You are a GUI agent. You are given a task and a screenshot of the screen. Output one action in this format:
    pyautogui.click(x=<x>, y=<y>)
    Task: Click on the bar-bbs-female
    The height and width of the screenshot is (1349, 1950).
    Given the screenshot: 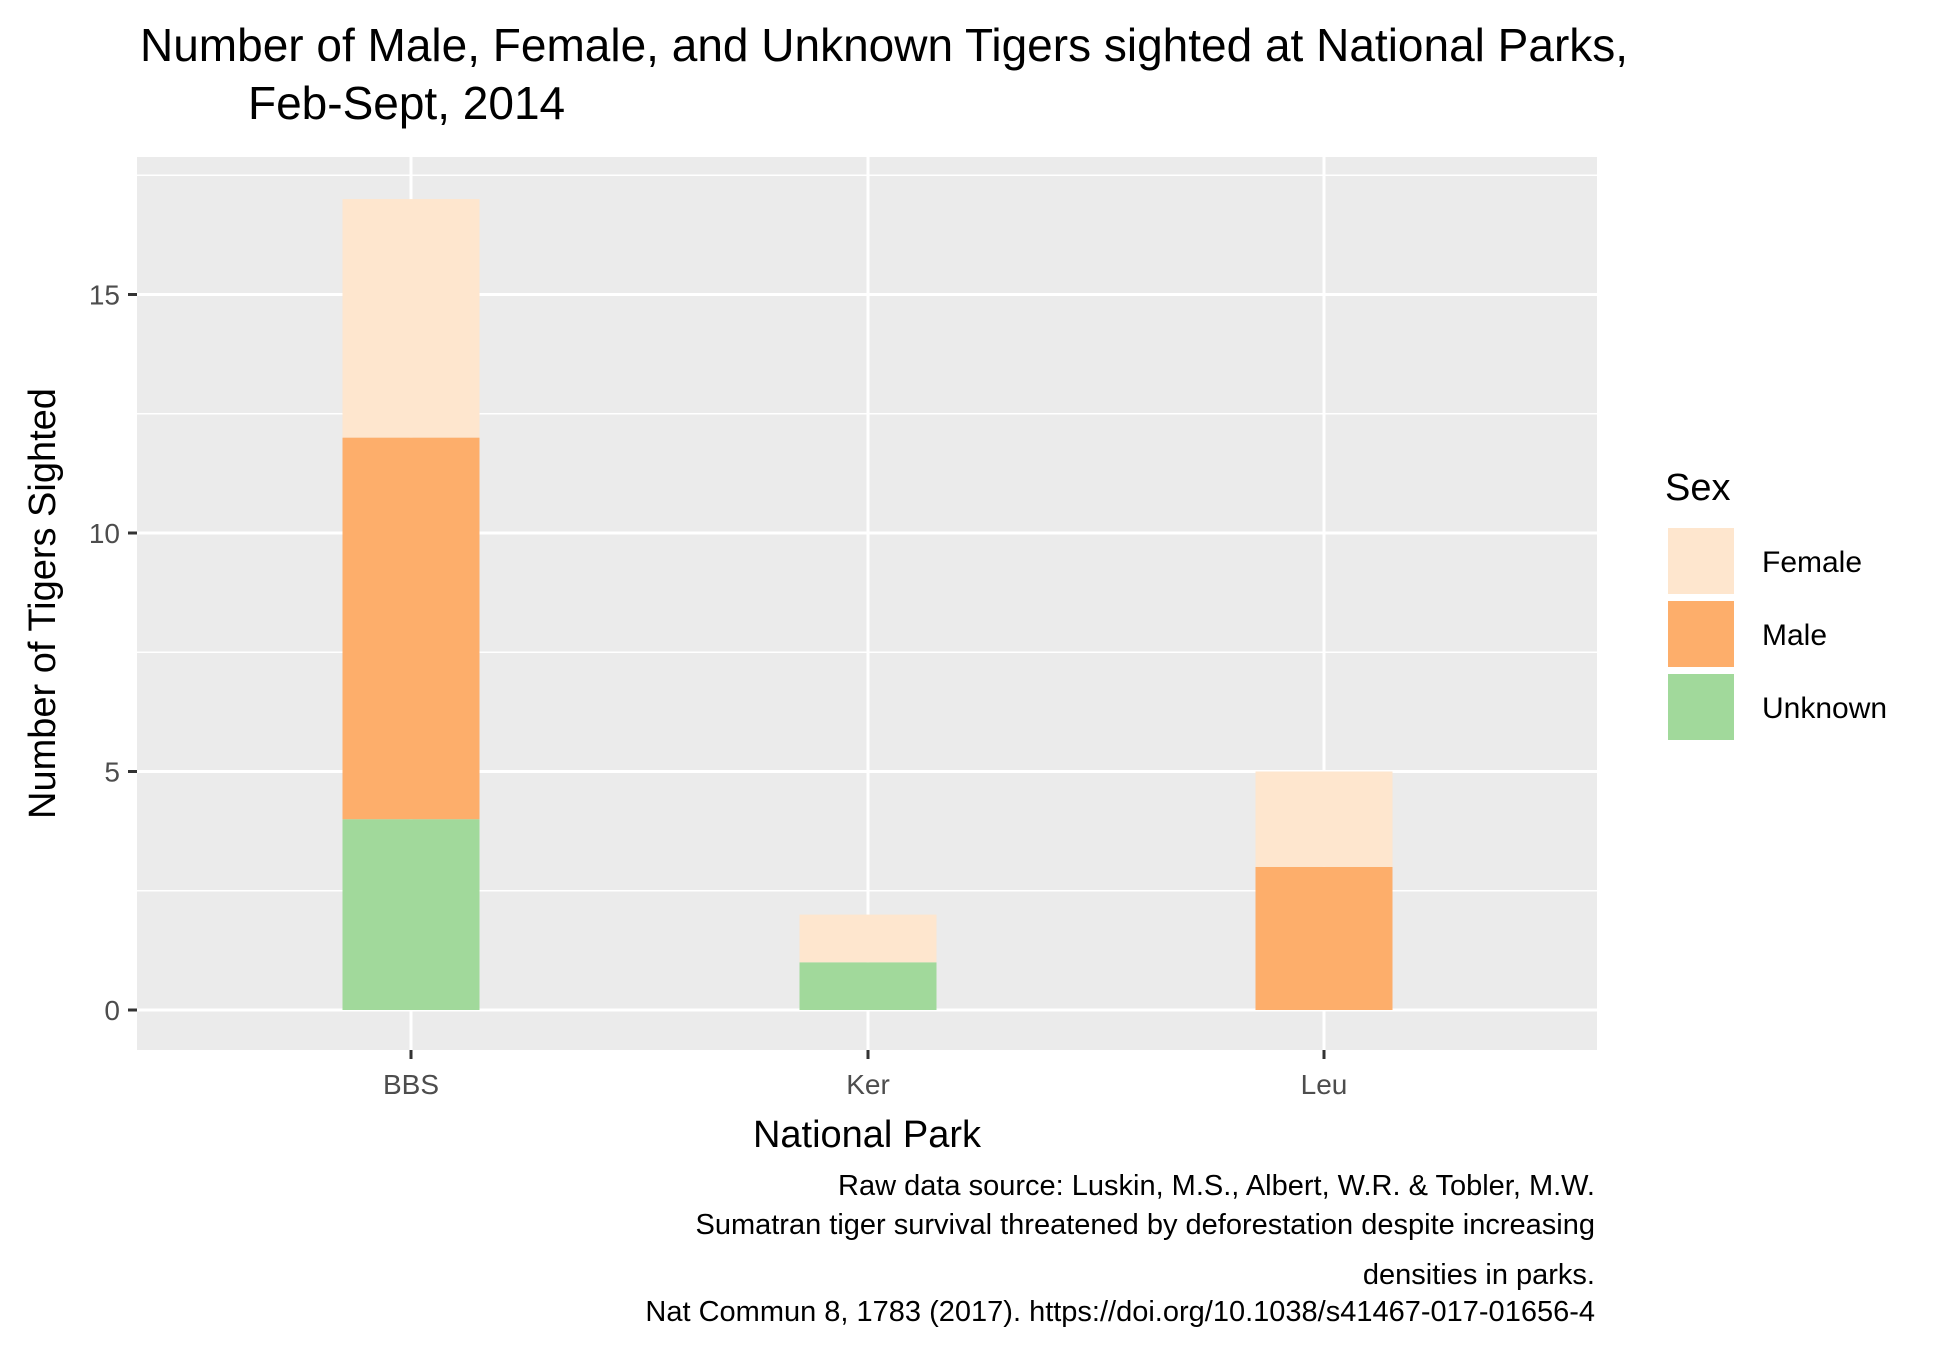 What is the action you would take?
    pyautogui.click(x=411, y=318)
    